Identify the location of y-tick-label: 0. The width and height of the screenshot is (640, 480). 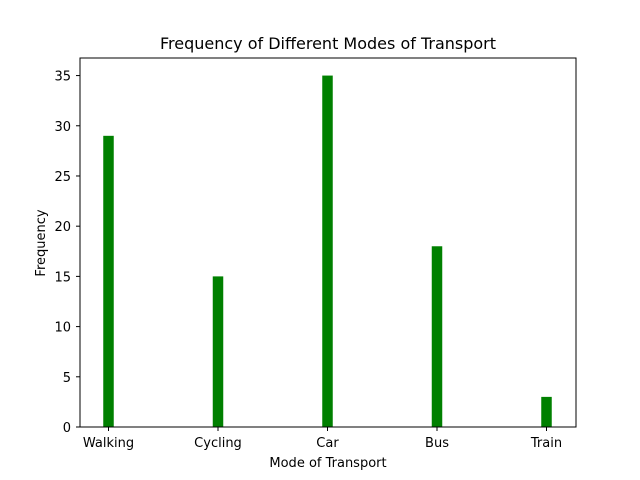
(67, 428).